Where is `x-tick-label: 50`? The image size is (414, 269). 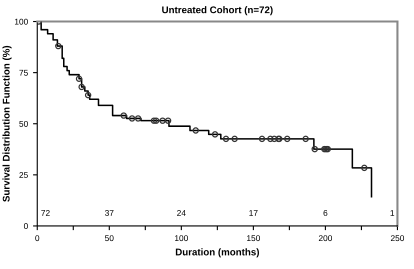
x-tick-label: 50 is located at coordinates (109, 238).